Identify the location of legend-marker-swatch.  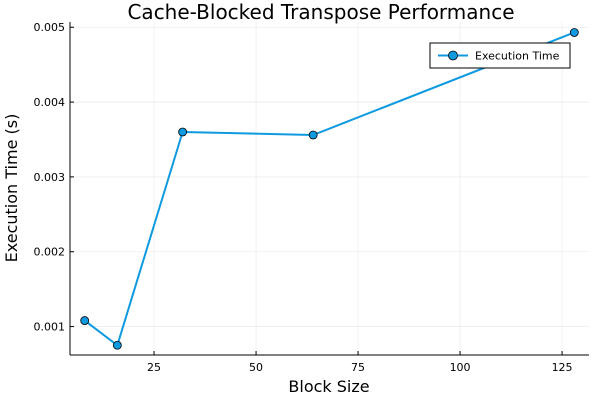
(453, 55).